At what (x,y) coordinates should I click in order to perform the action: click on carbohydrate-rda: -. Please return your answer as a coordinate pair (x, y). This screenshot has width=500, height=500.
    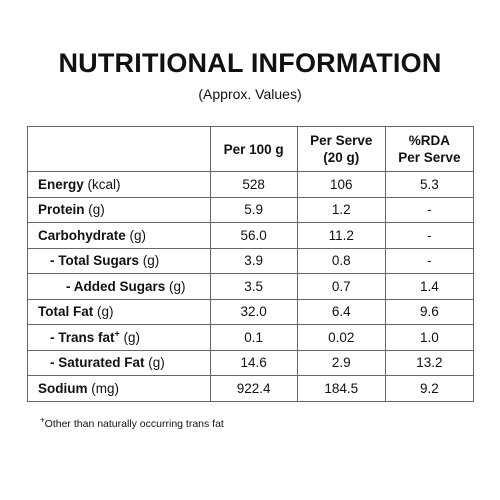
    Looking at the image, I should click on (429, 235).